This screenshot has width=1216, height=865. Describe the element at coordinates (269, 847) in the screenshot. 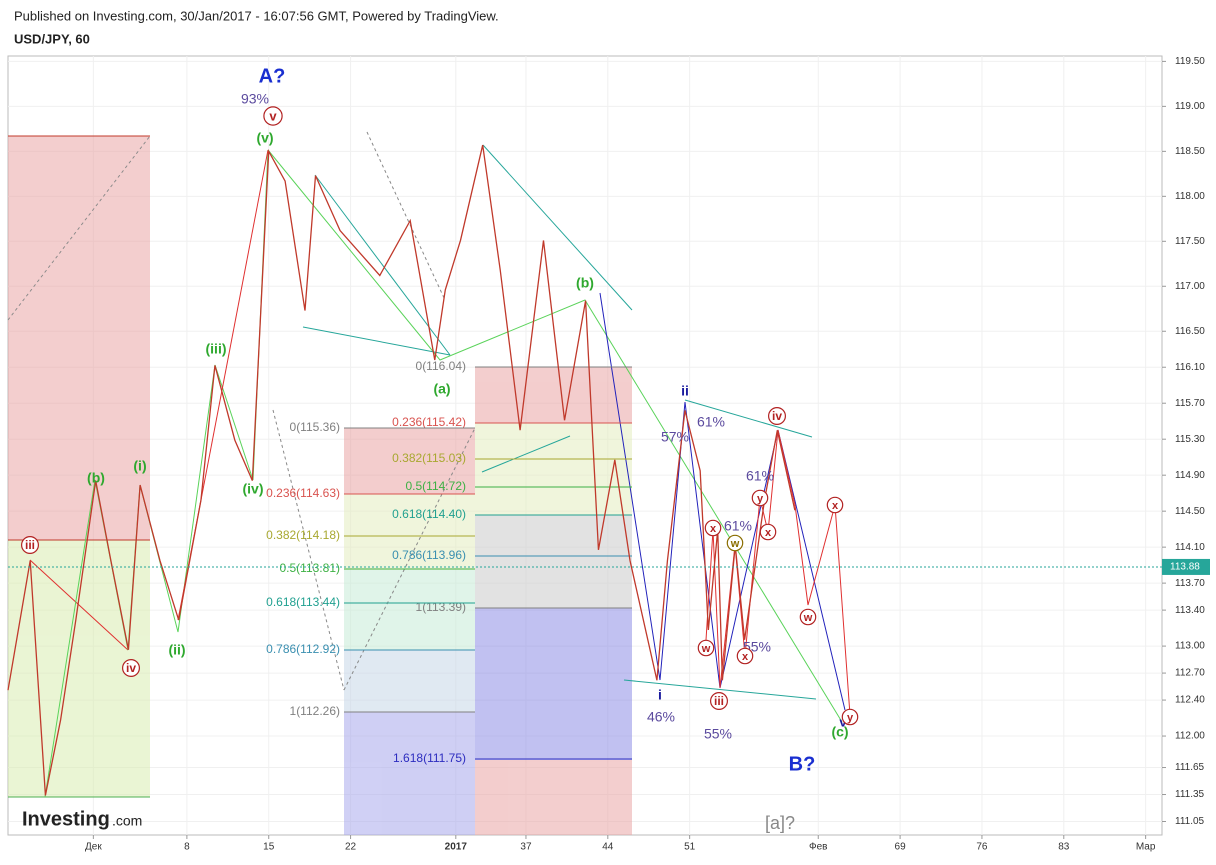

I see `x-tick-label: 15` at that location.